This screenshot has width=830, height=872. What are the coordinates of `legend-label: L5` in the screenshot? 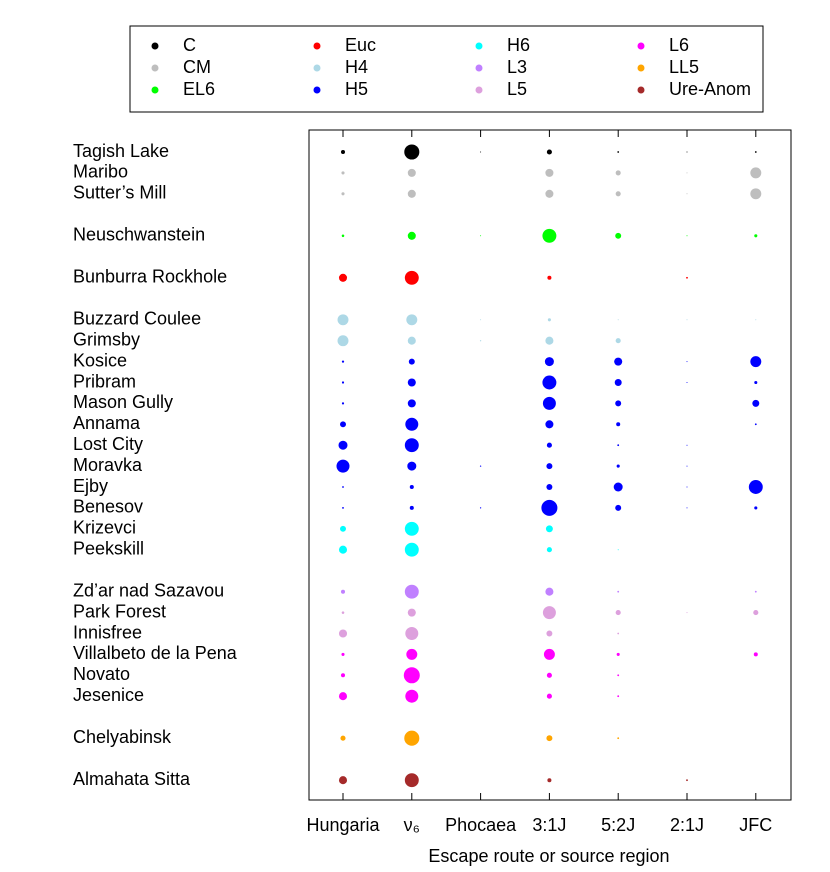 It's located at (517, 89).